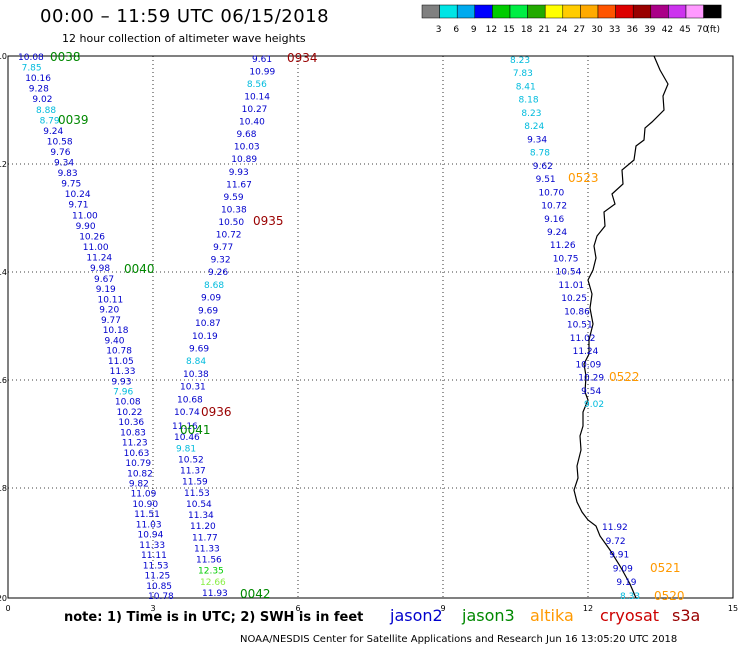  I want to click on legend-tick-label: 12, so click(491, 30).